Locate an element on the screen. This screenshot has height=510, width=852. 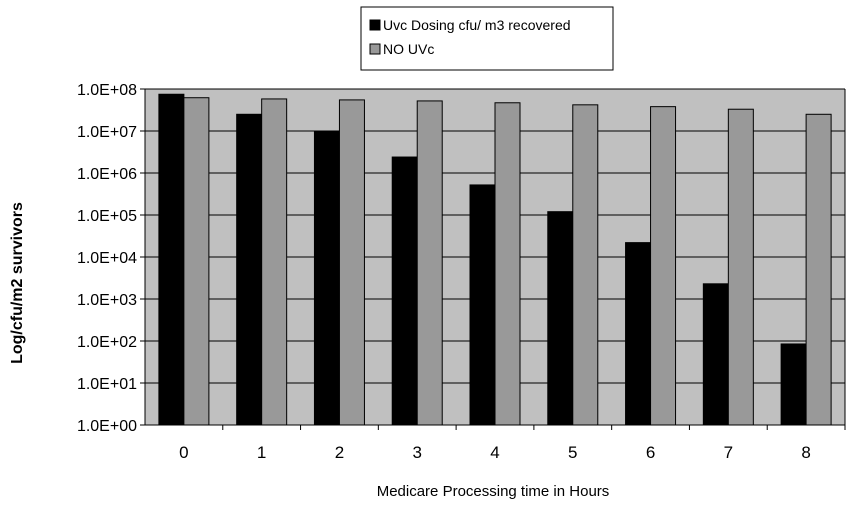
y-tick-label: 1.0E+07 is located at coordinates (107, 132).